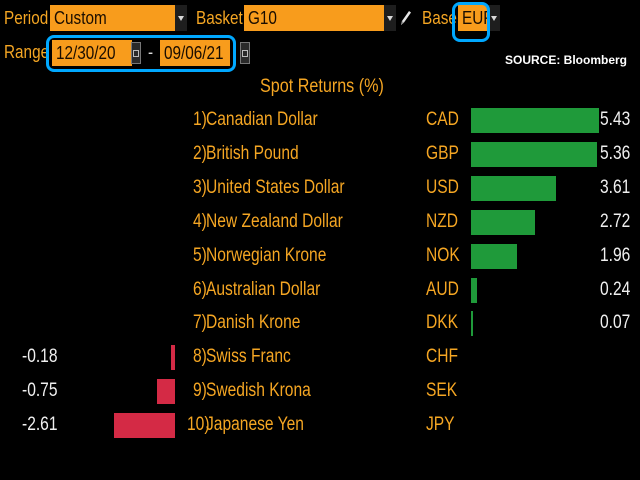 Image resolution: width=640 pixels, height=480 pixels. Describe the element at coordinates (615, 323) in the screenshot. I see `value-label: 0.07` at that location.